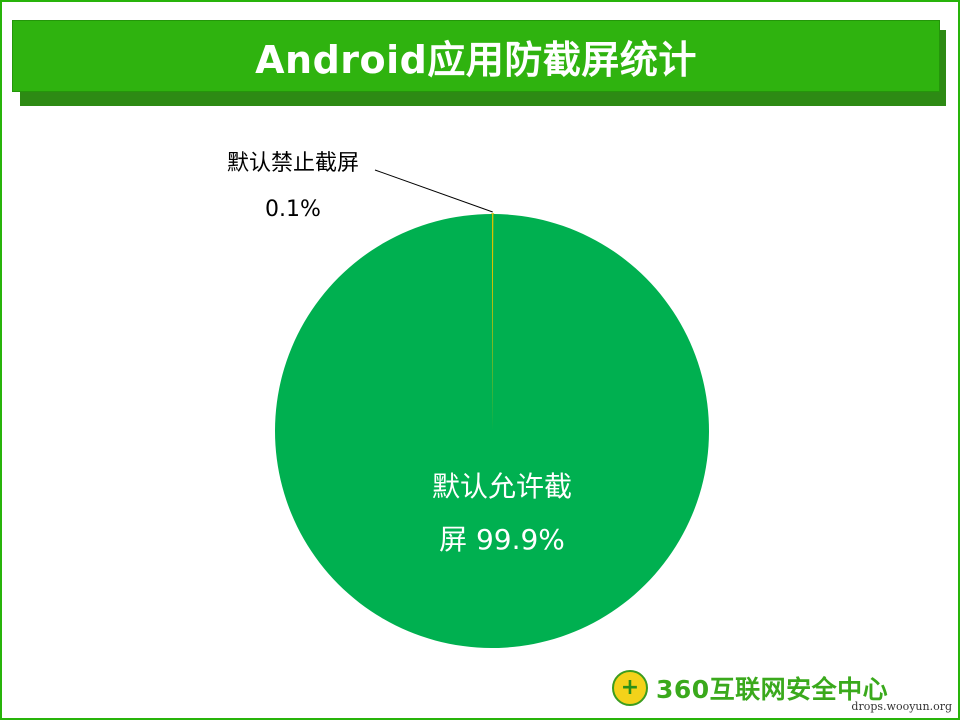 Image resolution: width=960 pixels, height=720 pixels. I want to click on label-disallow-percent: 0.1%, so click(293, 209).